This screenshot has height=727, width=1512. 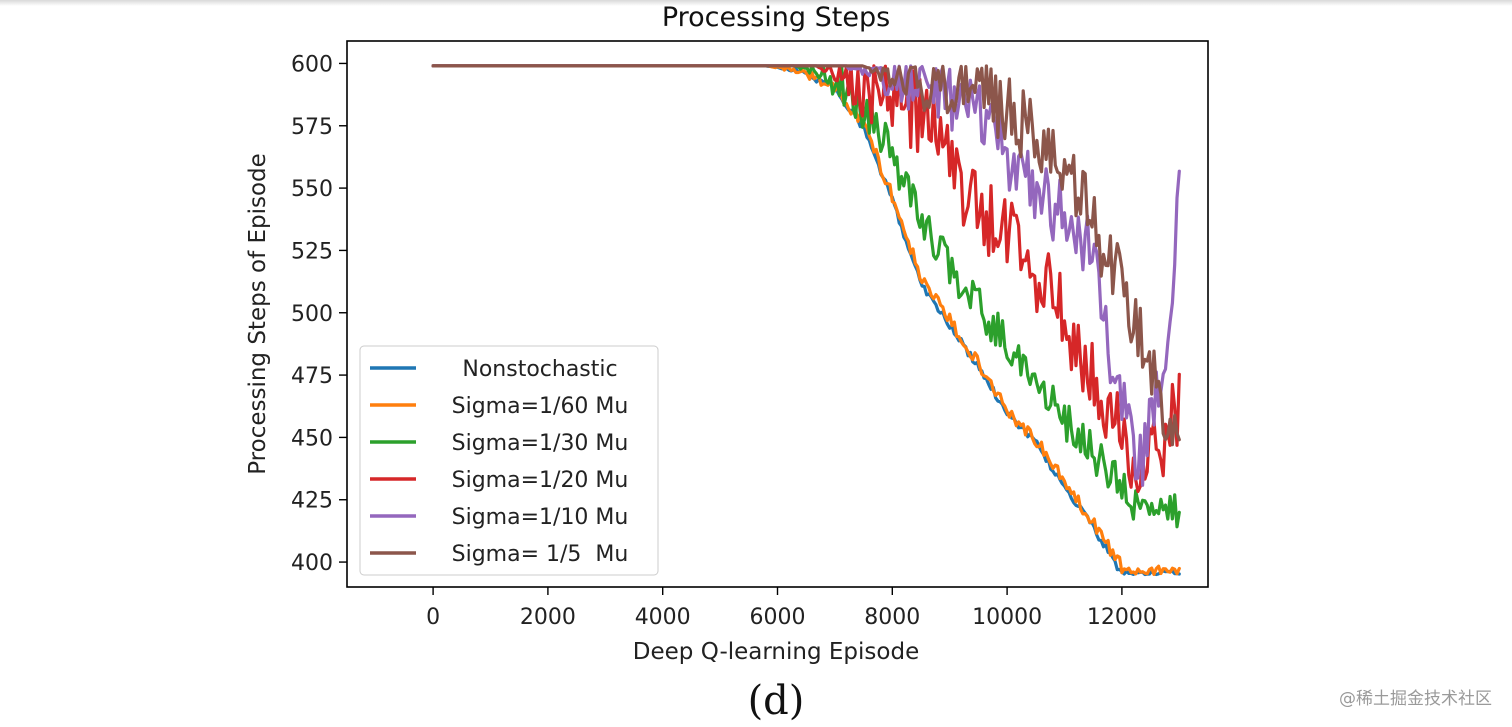 What do you see at coordinates (258, 314) in the screenshot?
I see `y-axis-label: Processing Steps of Episode` at bounding box center [258, 314].